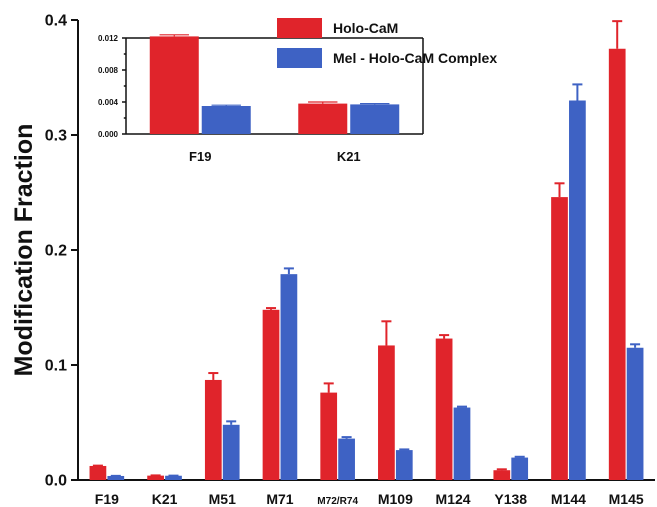  I want to click on y-tick-label: 0.008, so click(108, 70).